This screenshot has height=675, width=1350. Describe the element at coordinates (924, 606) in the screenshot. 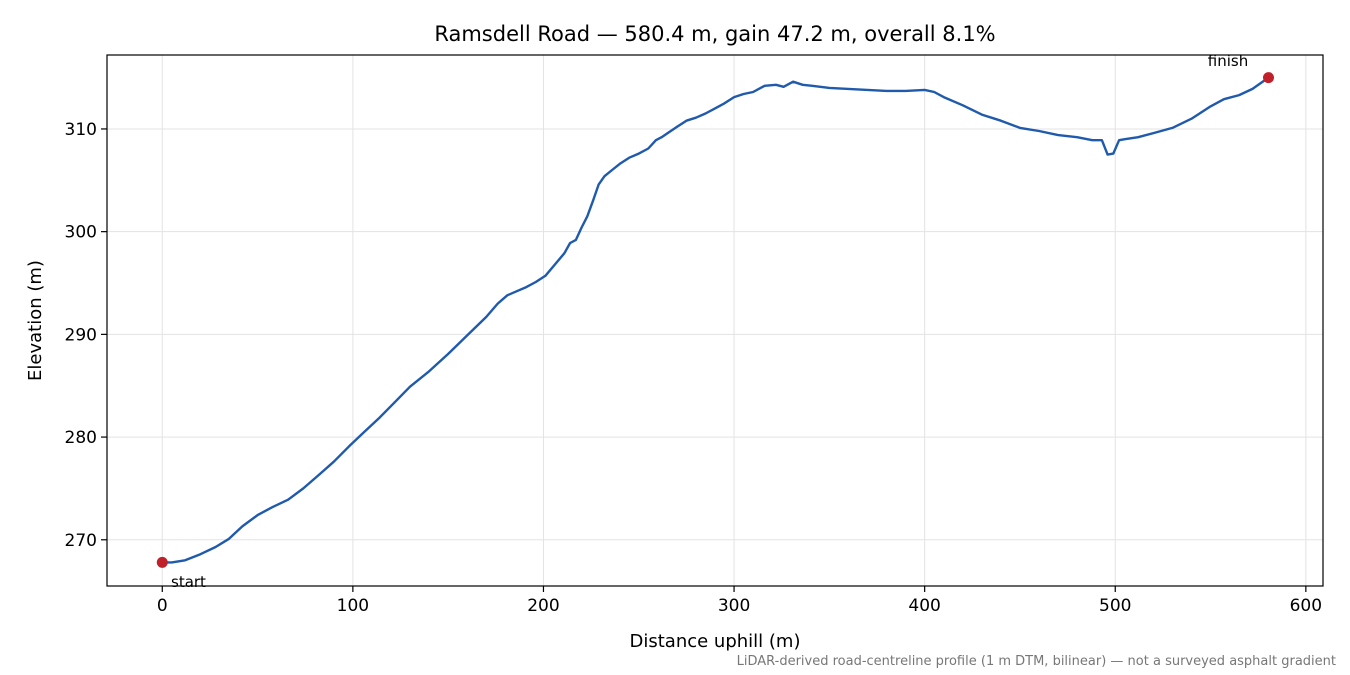

I see `x-tick-label: 400` at that location.